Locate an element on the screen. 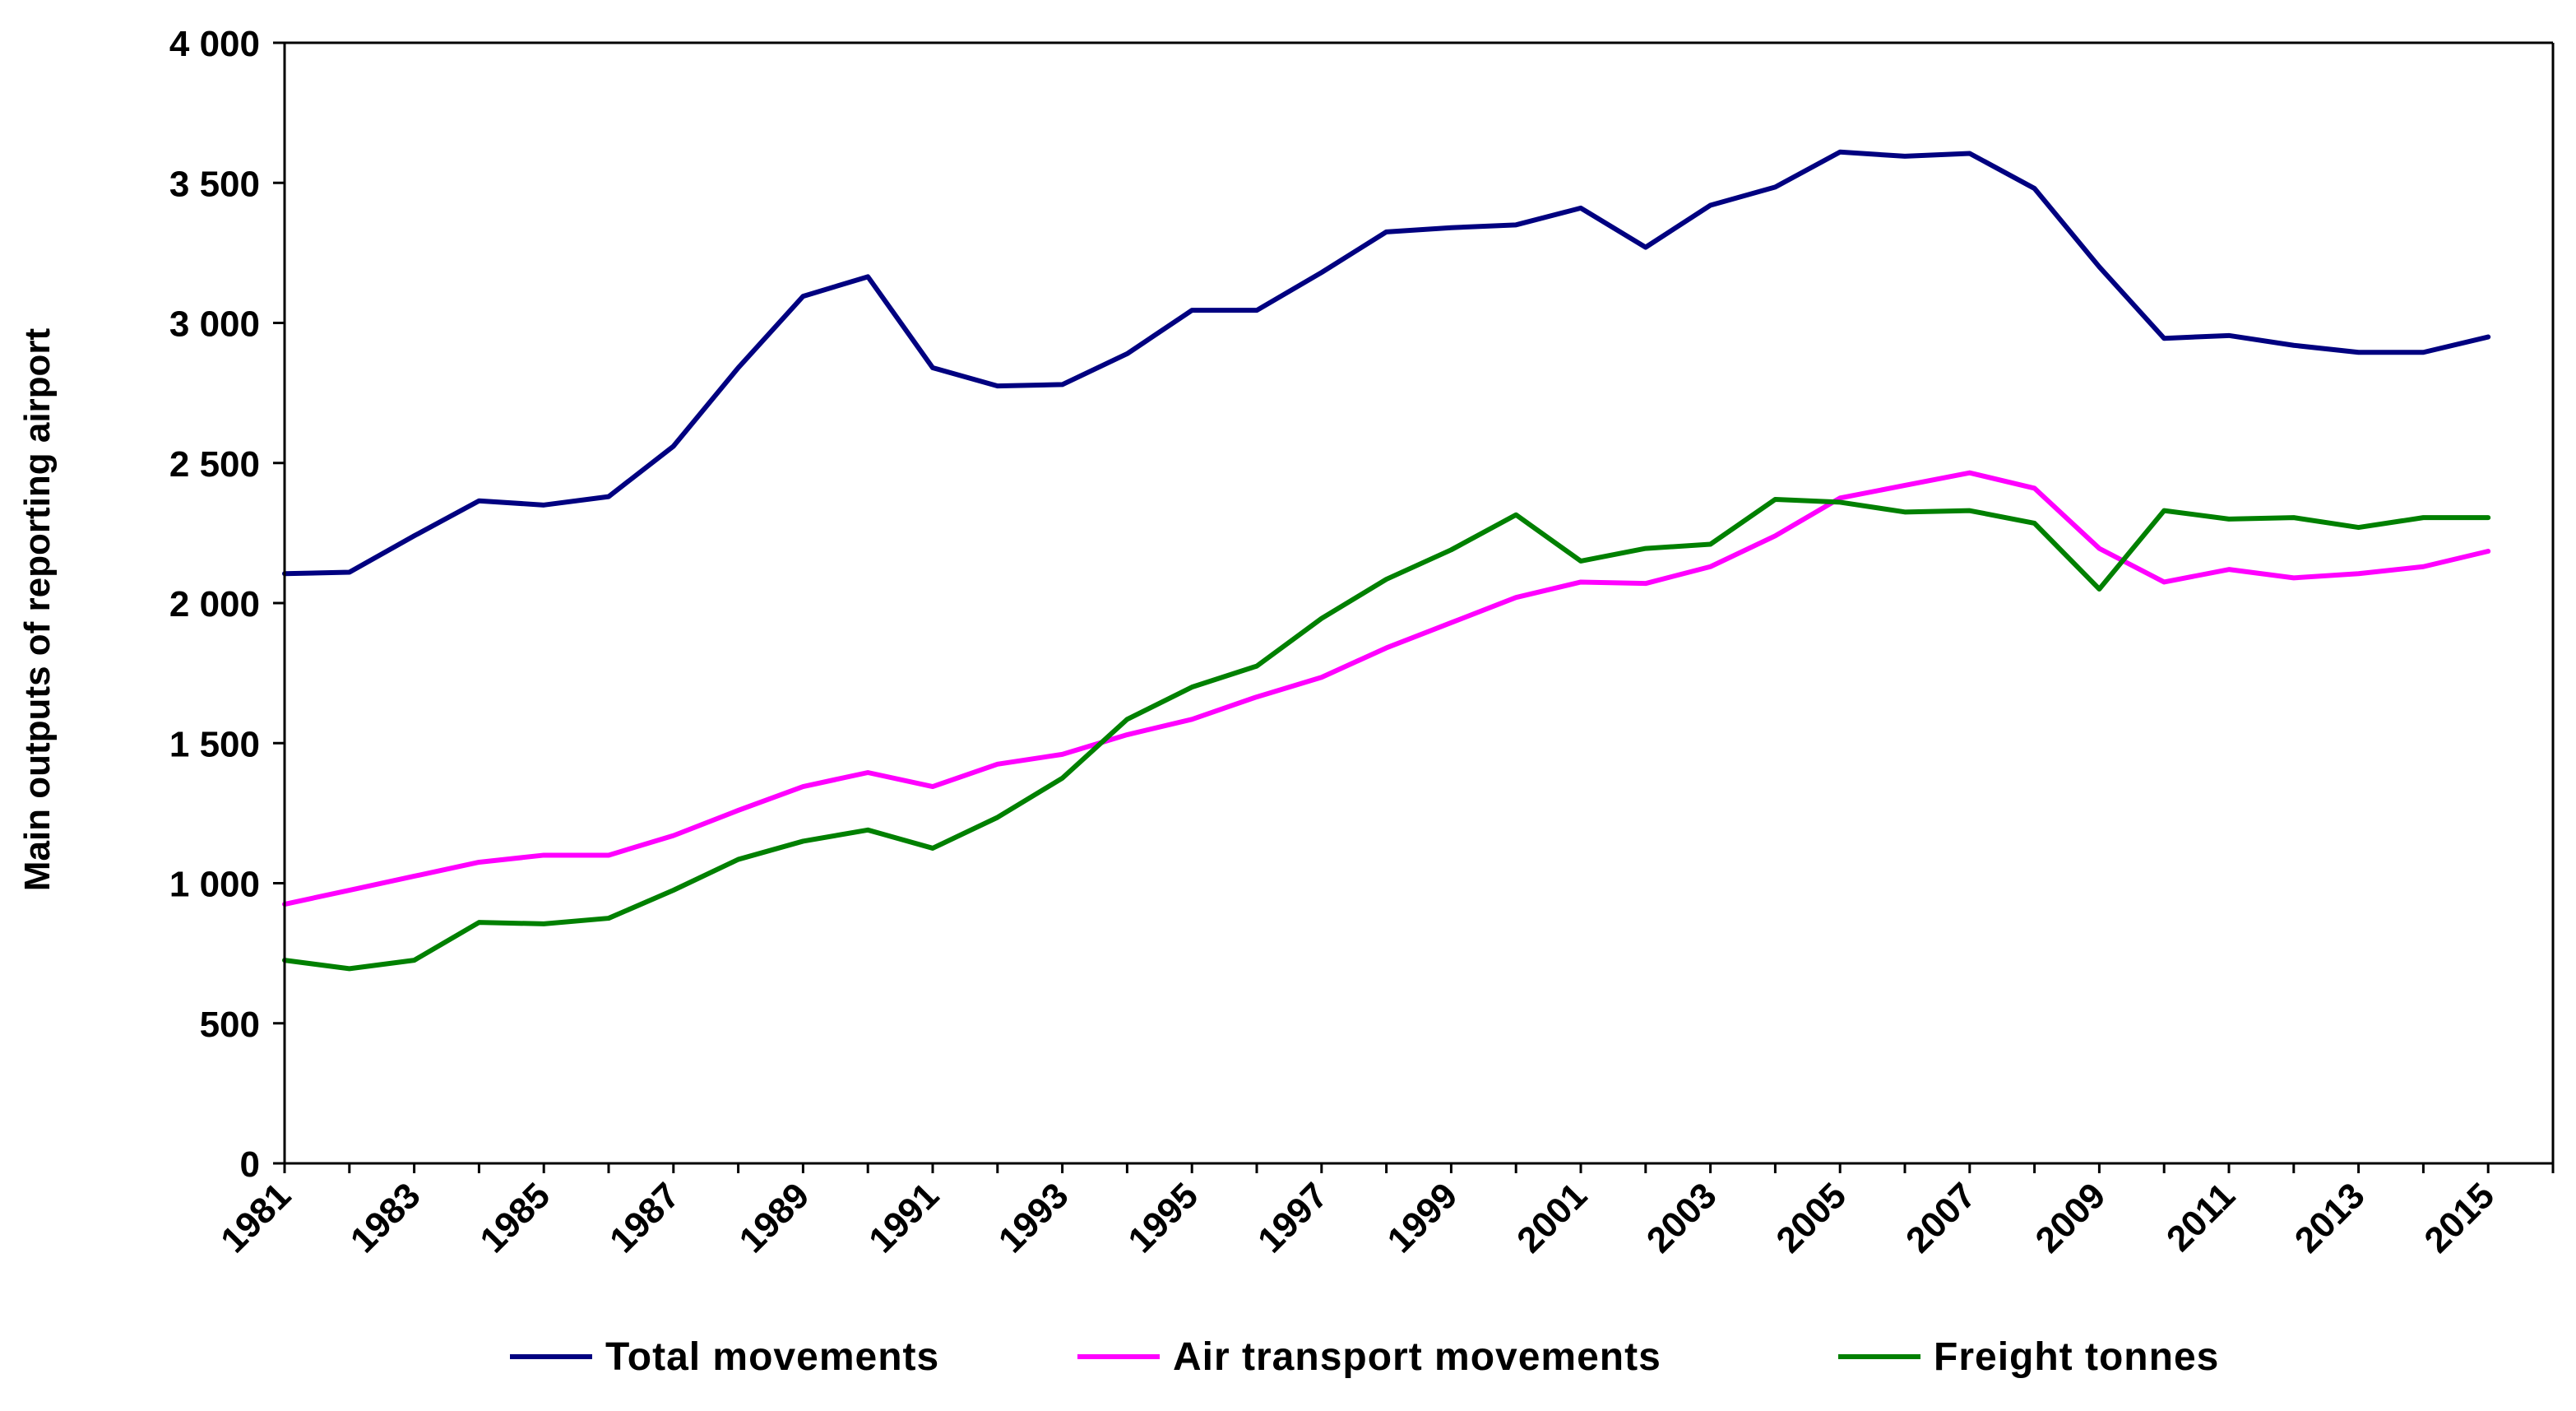  legend-label: Total movements is located at coordinates (772, 1357).